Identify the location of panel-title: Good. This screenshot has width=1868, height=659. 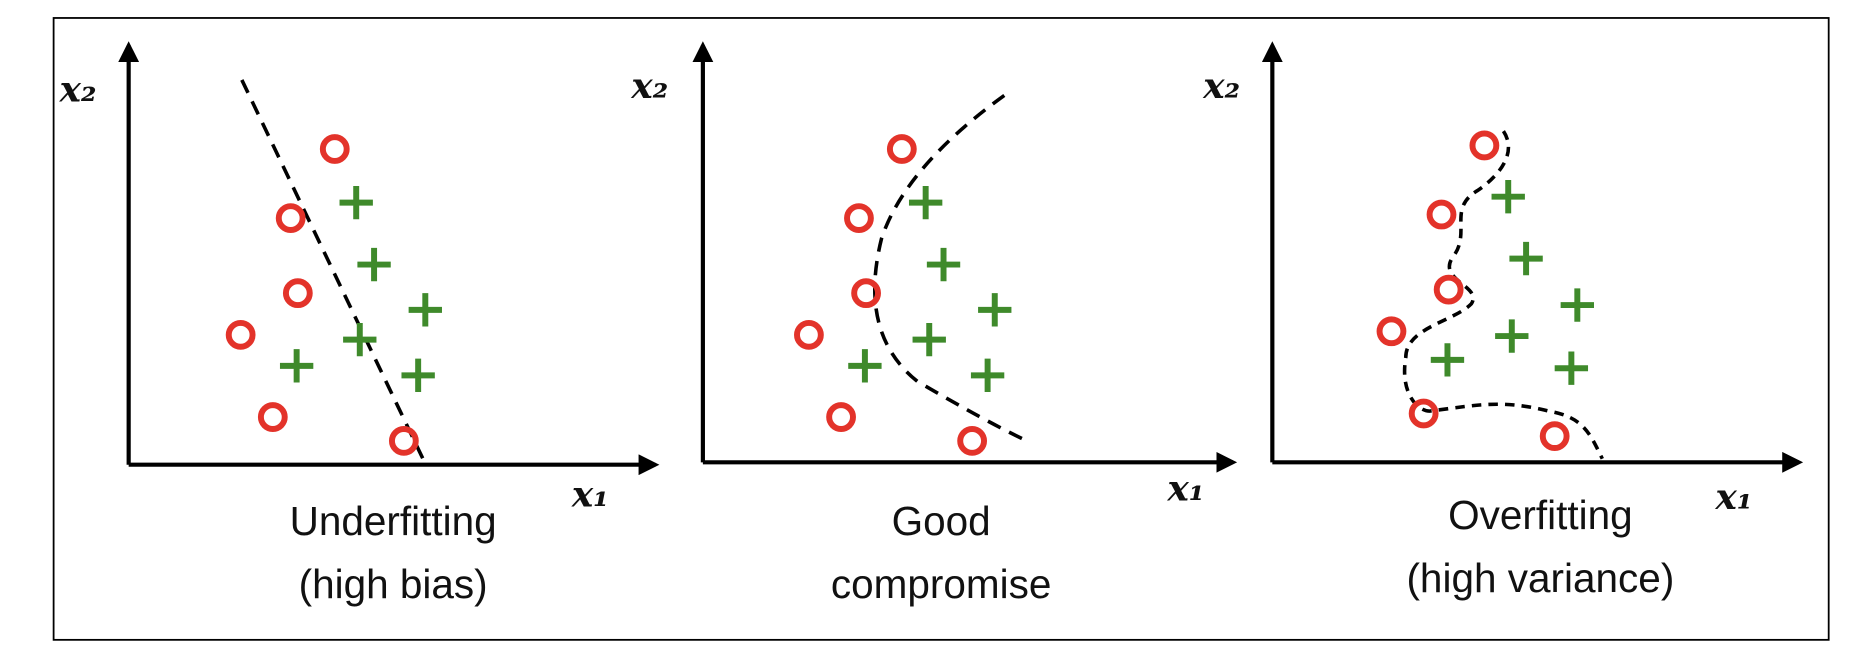
(941, 521).